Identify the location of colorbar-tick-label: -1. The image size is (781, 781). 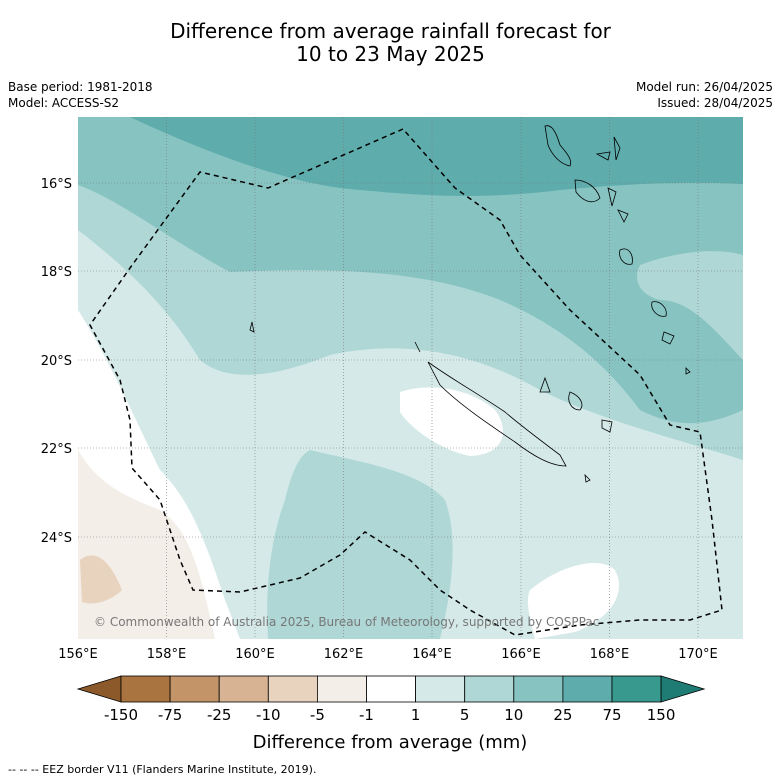
(366, 715).